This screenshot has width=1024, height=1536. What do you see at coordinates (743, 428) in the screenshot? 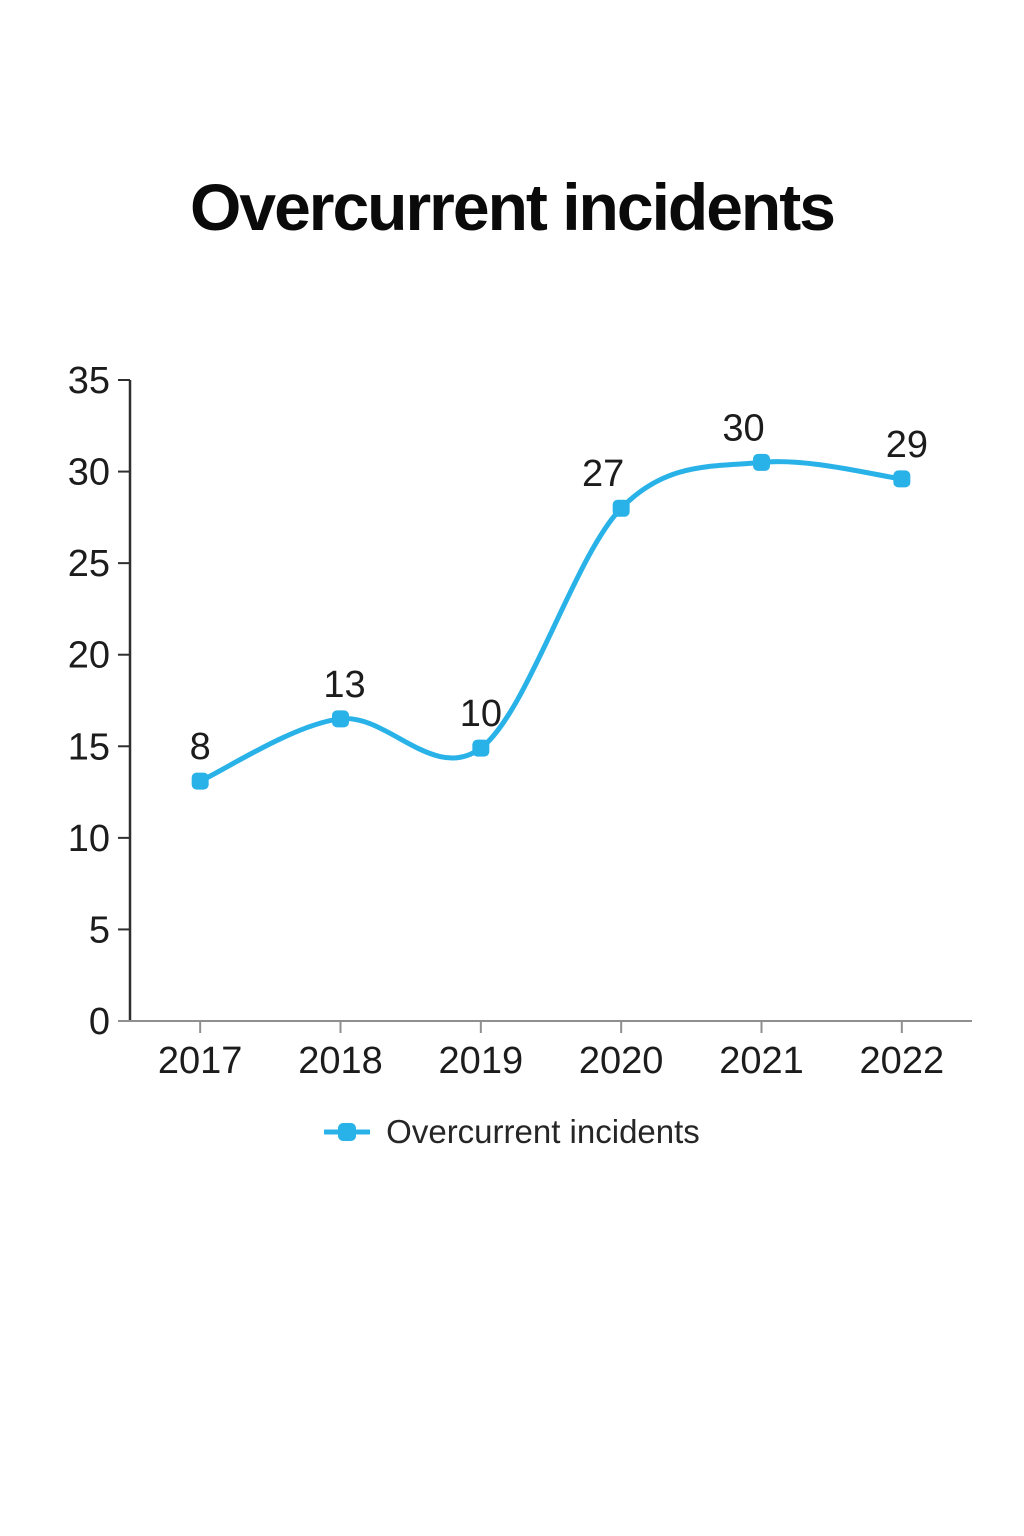
I see `data-point-label: 30` at bounding box center [743, 428].